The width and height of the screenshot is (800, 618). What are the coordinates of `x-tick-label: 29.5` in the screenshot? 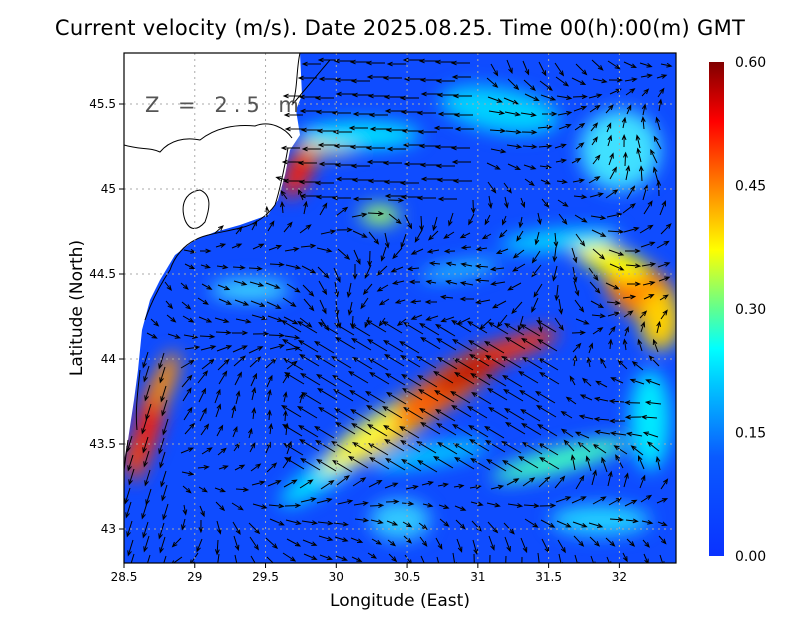 It's located at (265, 577).